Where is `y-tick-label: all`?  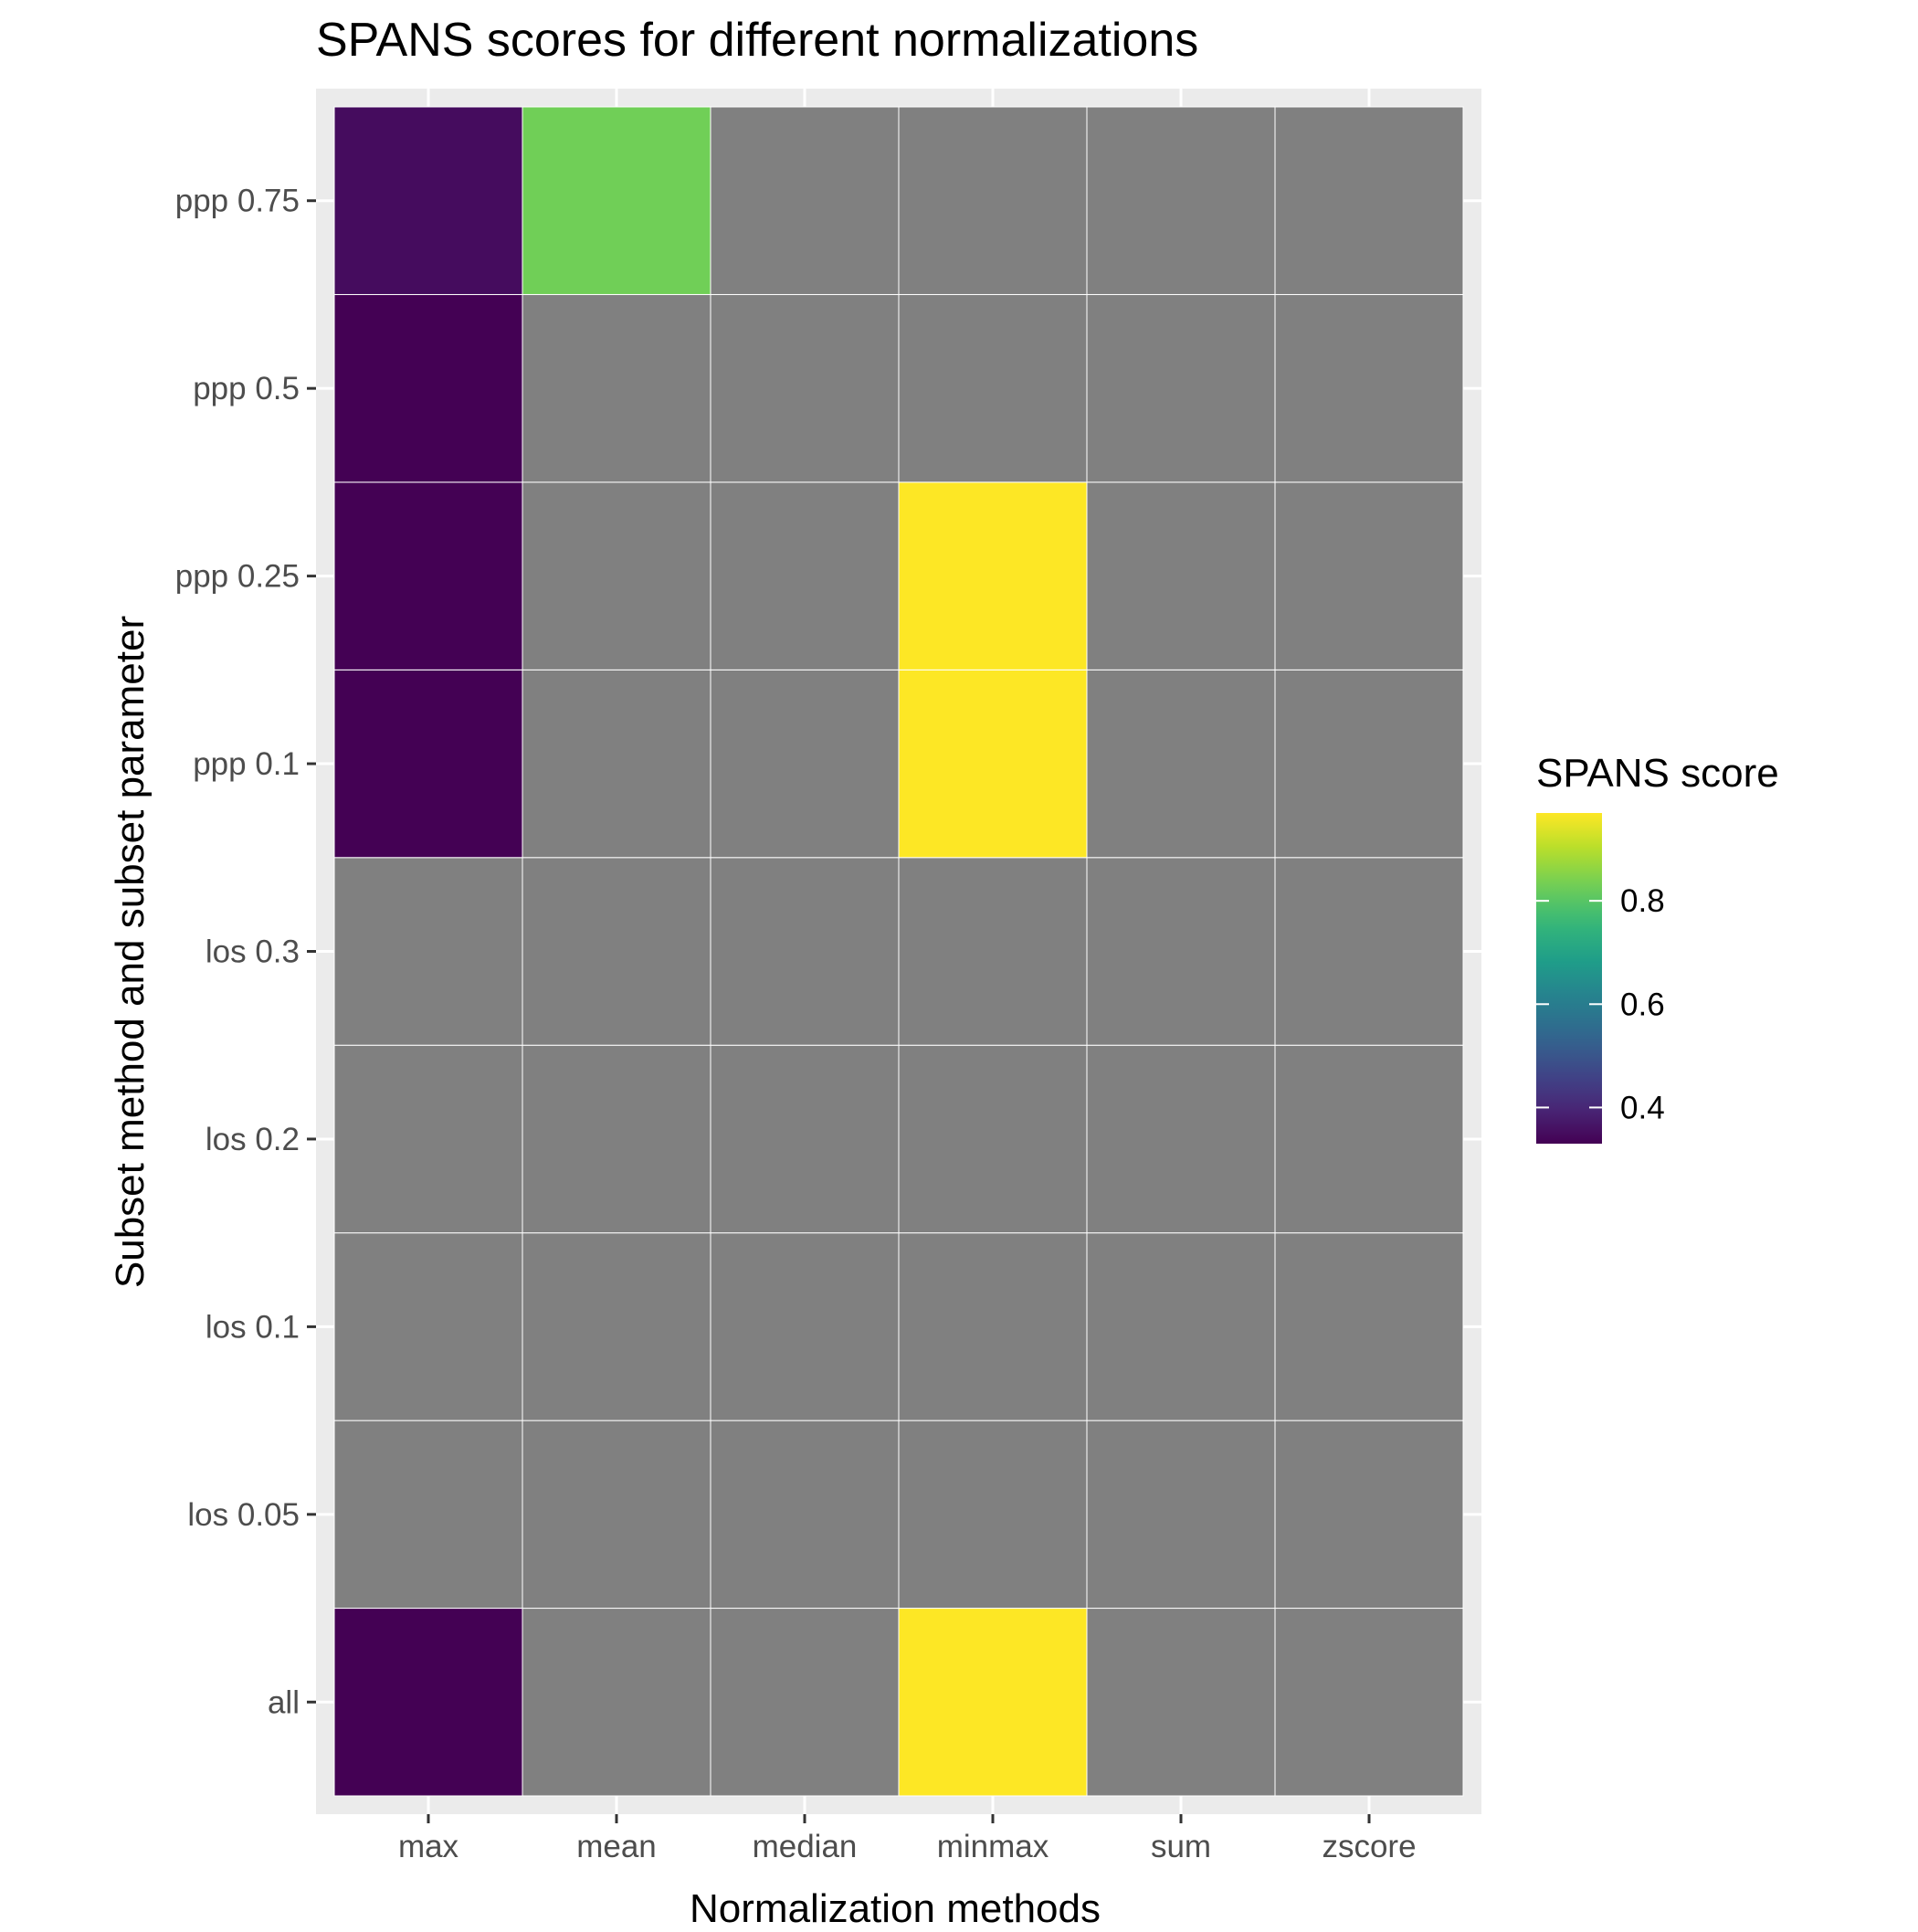 y-tick-label: all is located at coordinates (284, 1702).